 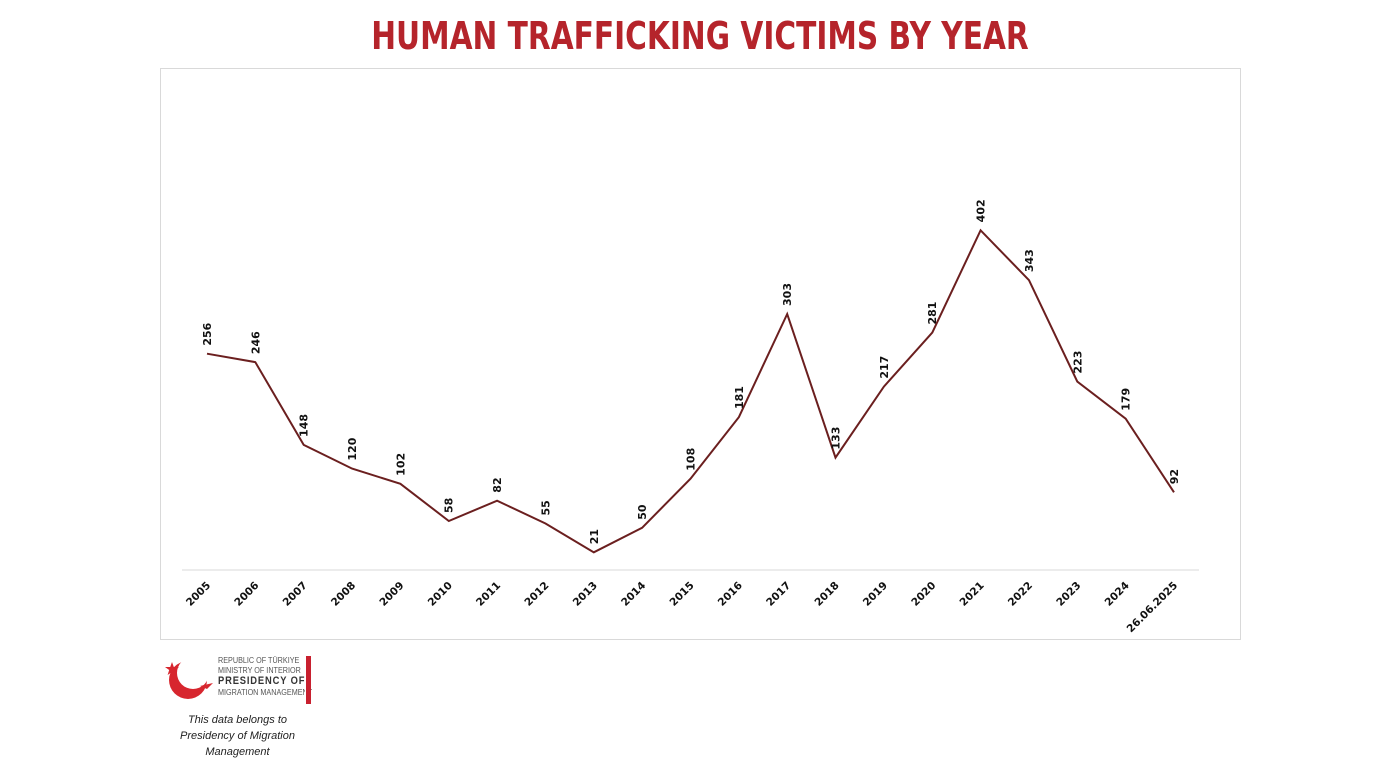 What do you see at coordinates (1029, 260) in the screenshot?
I see `data-label: 343` at bounding box center [1029, 260].